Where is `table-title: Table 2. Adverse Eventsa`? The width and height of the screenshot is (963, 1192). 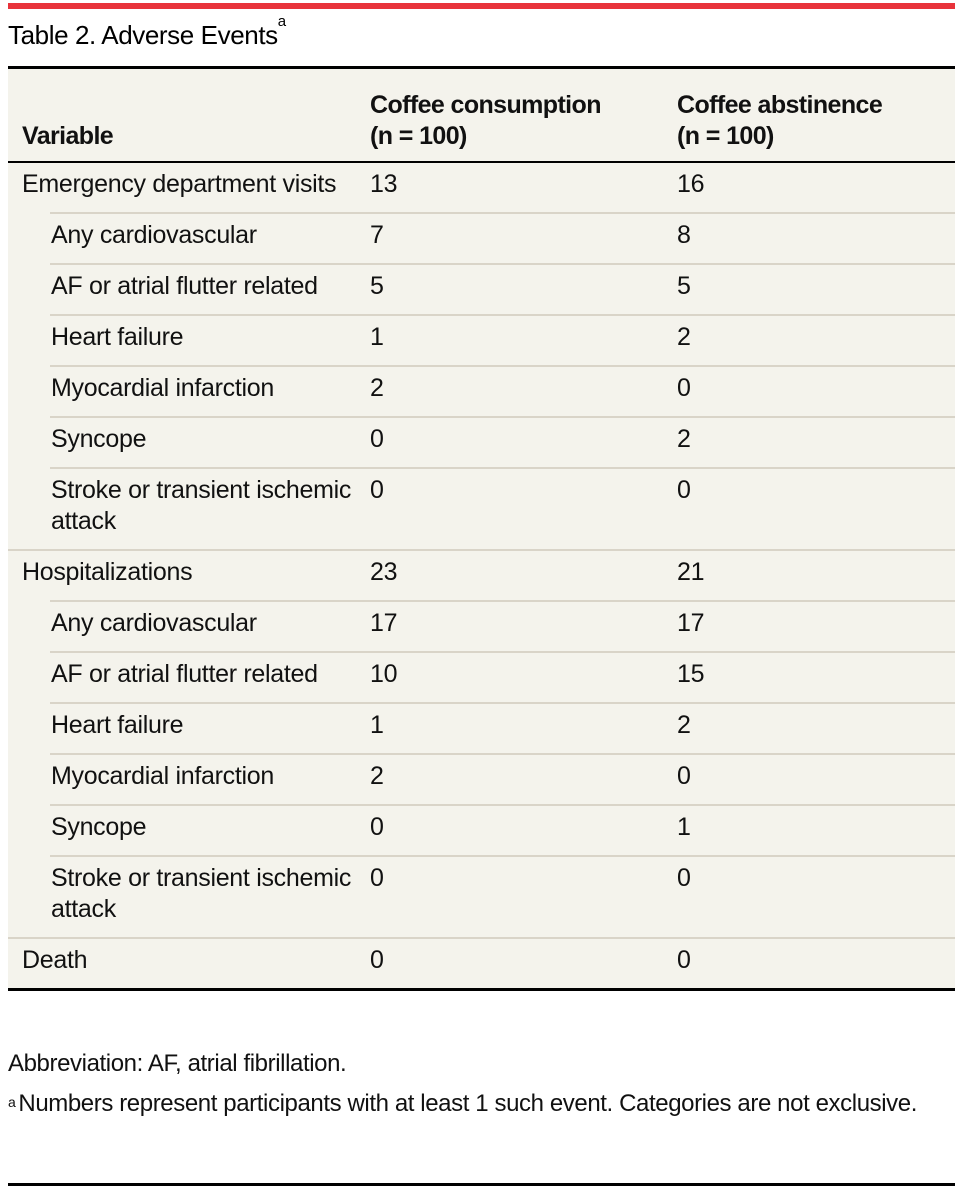
table-title: Table 2. Adverse Eventsa is located at coordinates (147, 33).